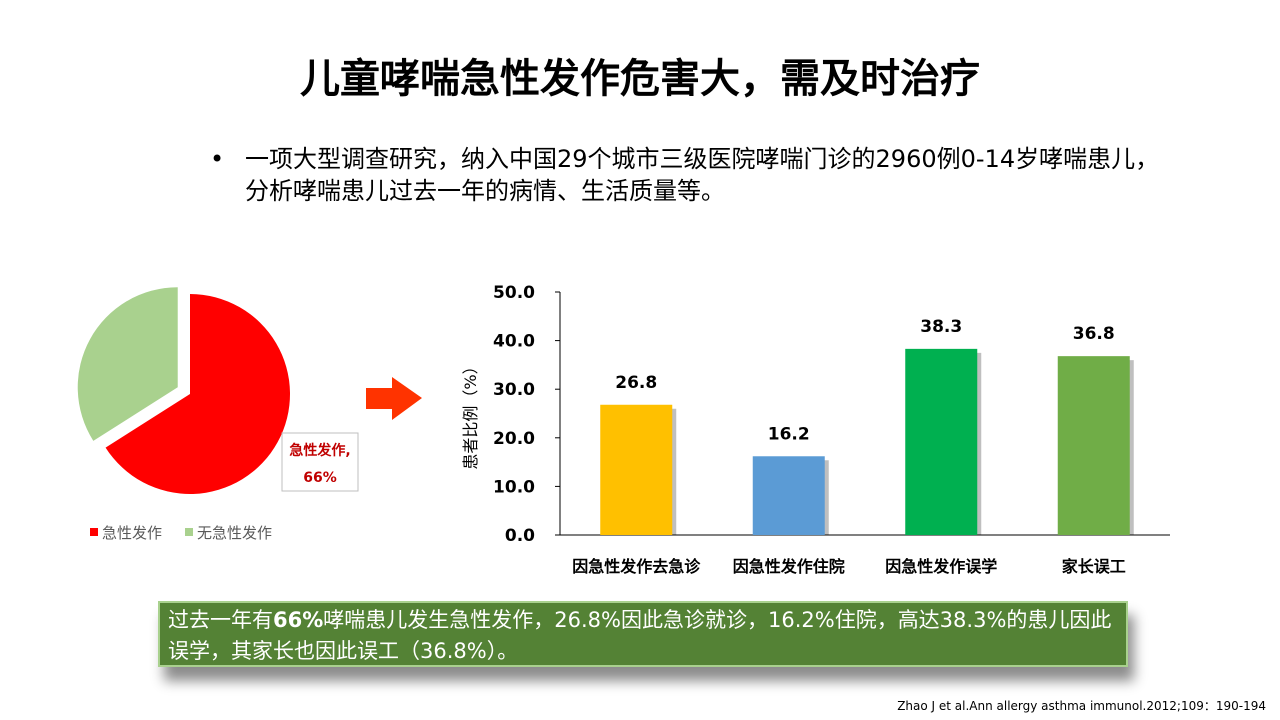  Describe the element at coordinates (514, 342) in the screenshot. I see `y-tick-label: 40.0` at that location.